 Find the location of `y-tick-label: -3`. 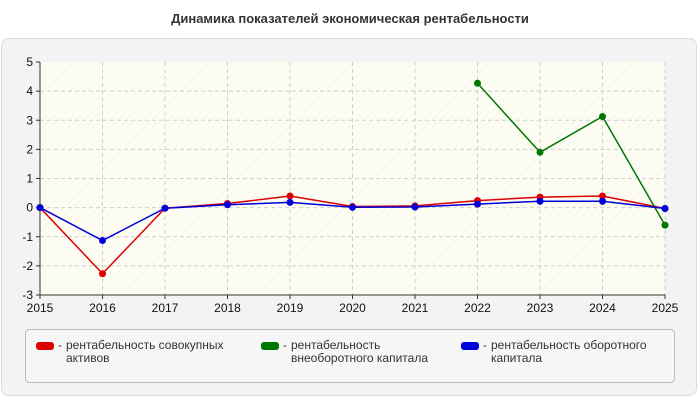

y-tick-label: -3 is located at coordinates (27, 295).